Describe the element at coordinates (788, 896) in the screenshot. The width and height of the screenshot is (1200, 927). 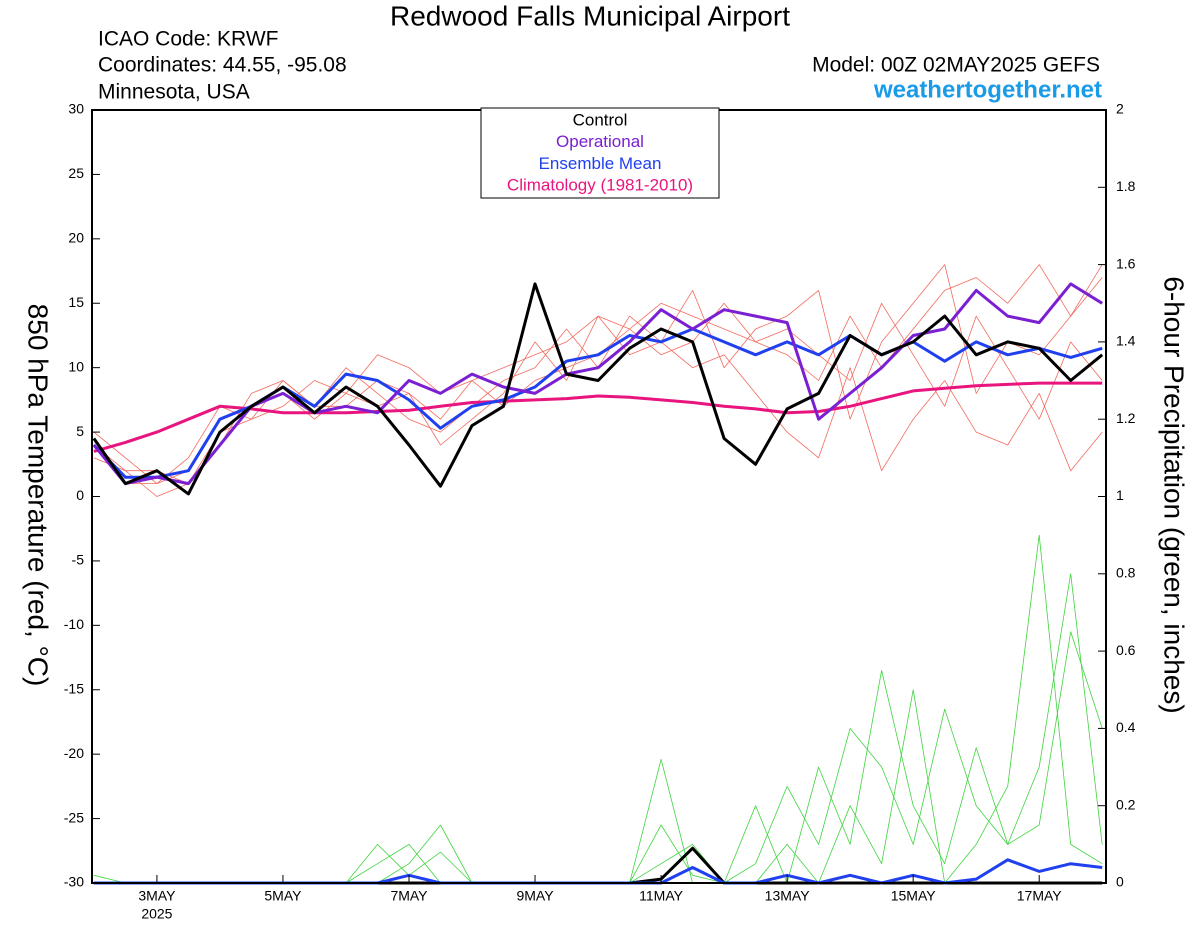
I see `x-tick-label: 13MAY` at that location.